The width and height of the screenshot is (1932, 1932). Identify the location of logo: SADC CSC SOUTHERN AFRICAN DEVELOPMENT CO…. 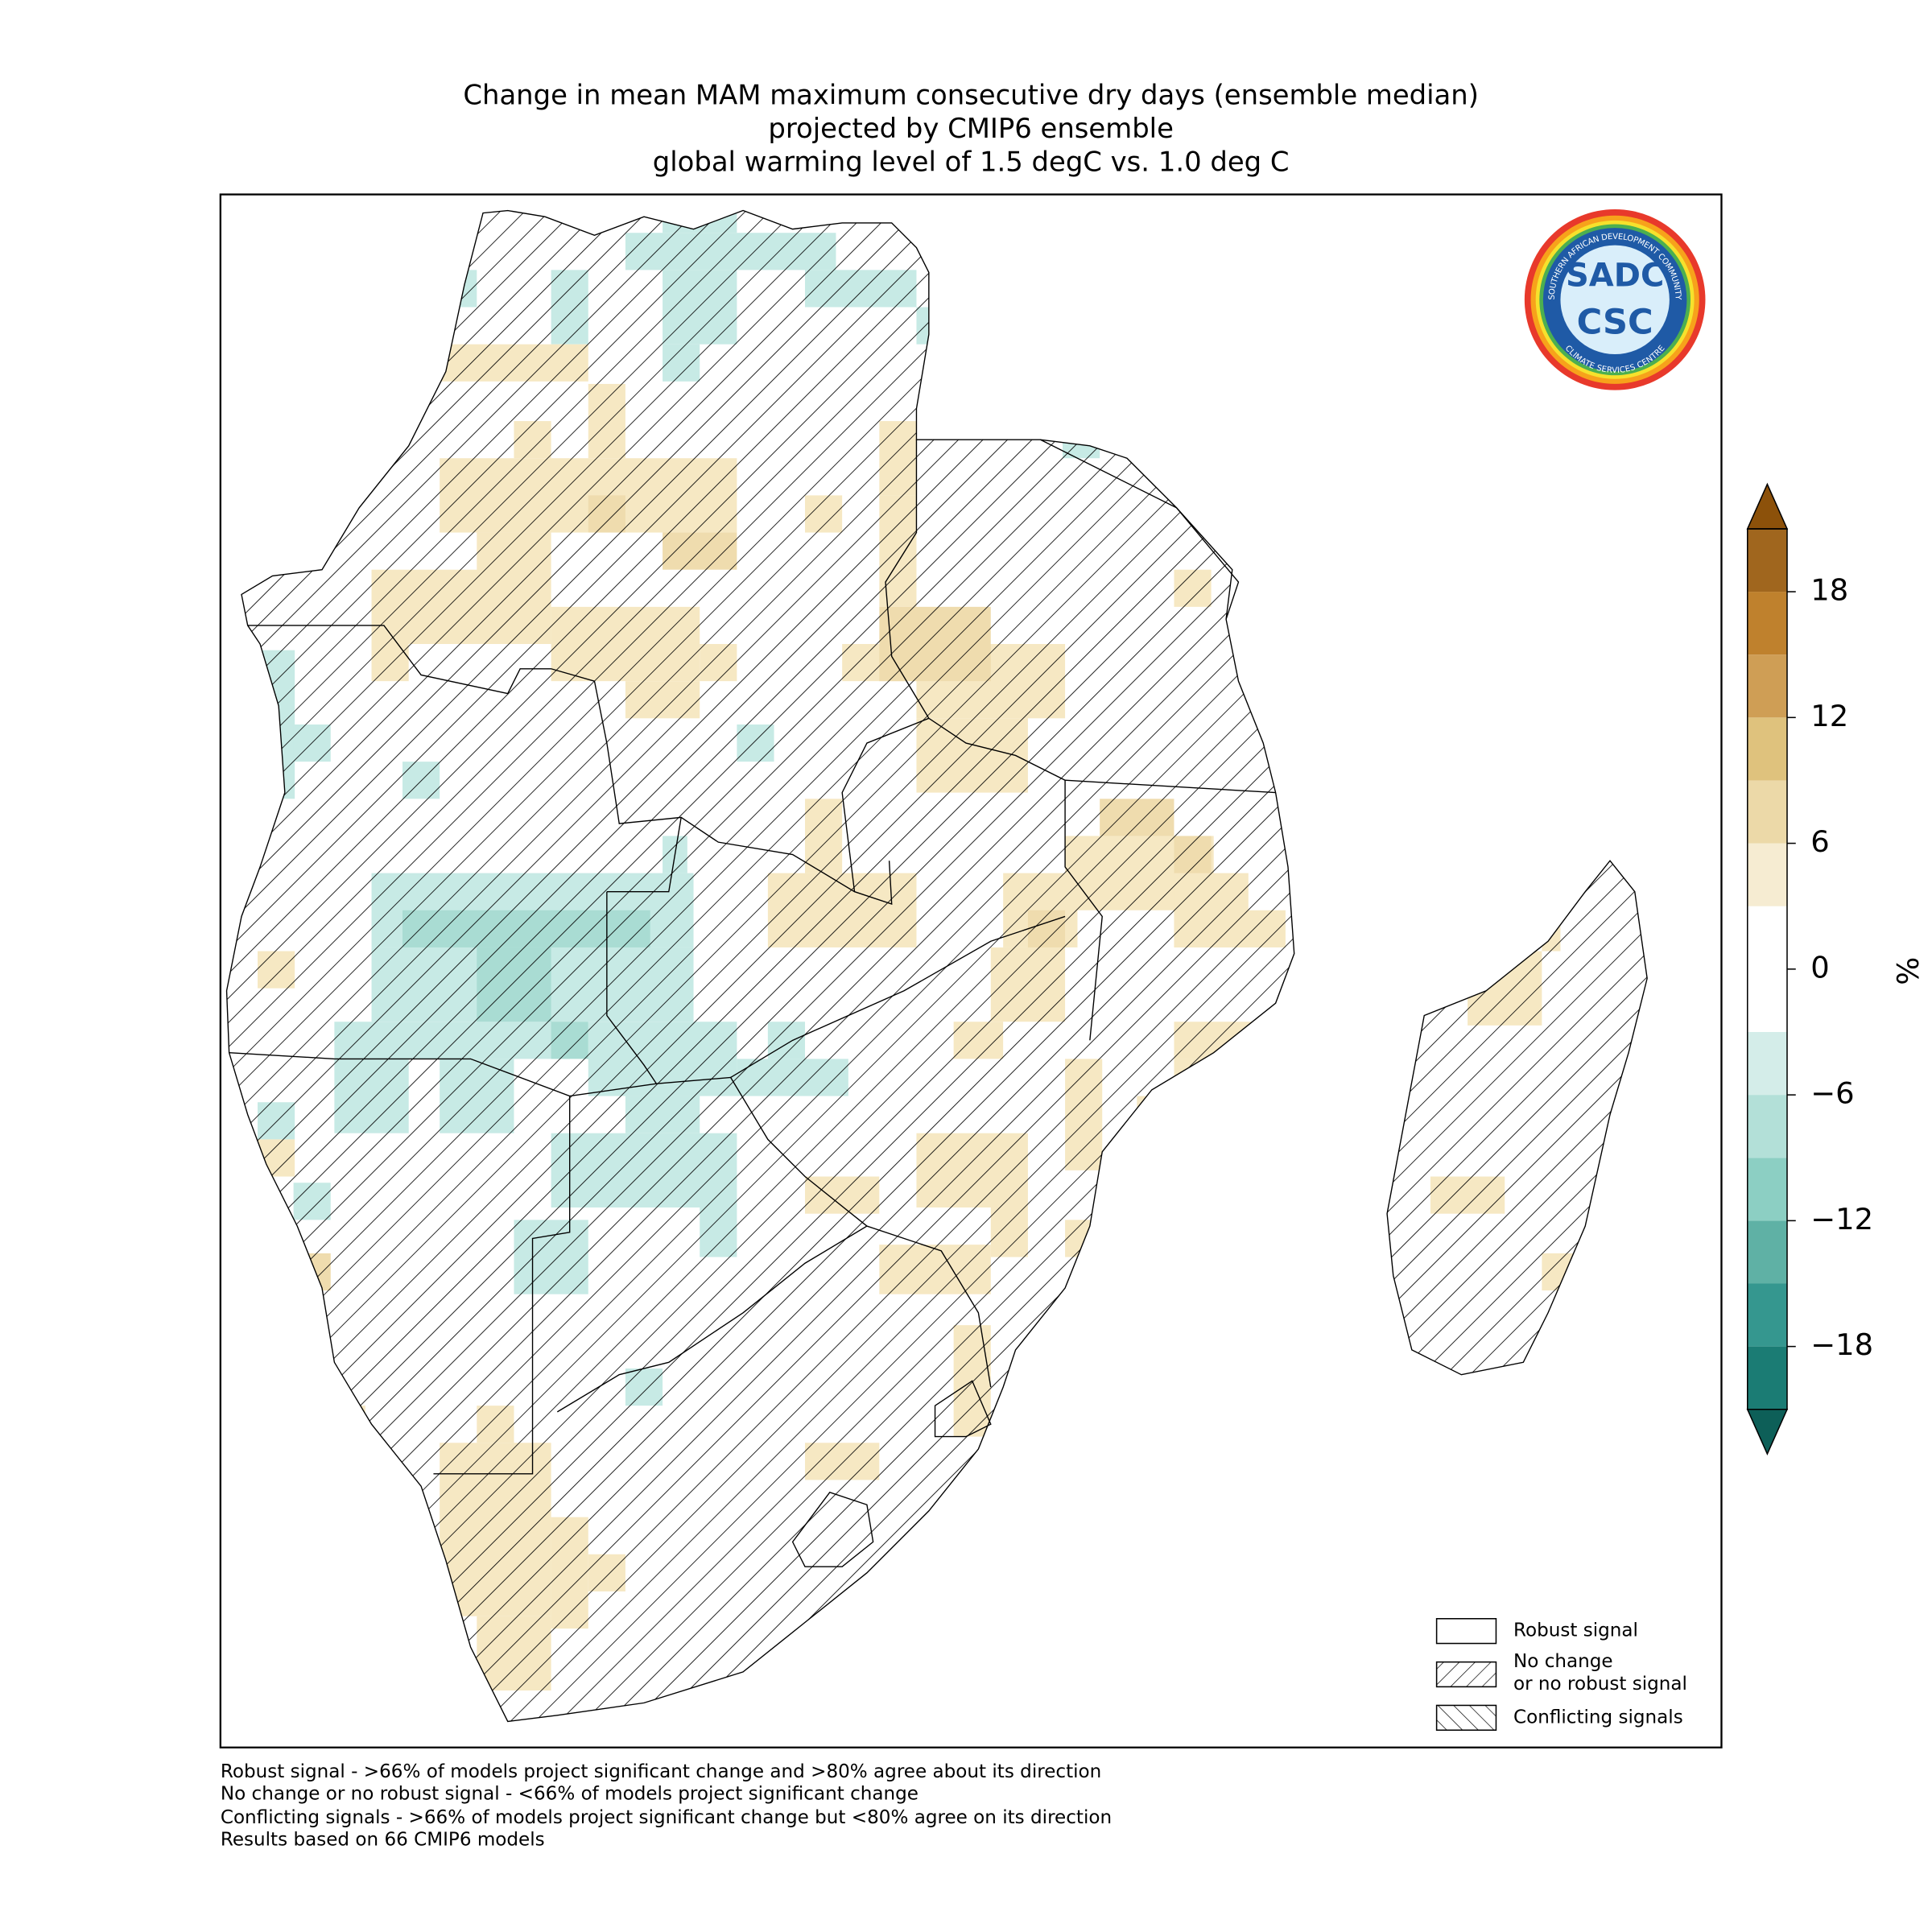
(1615, 299).